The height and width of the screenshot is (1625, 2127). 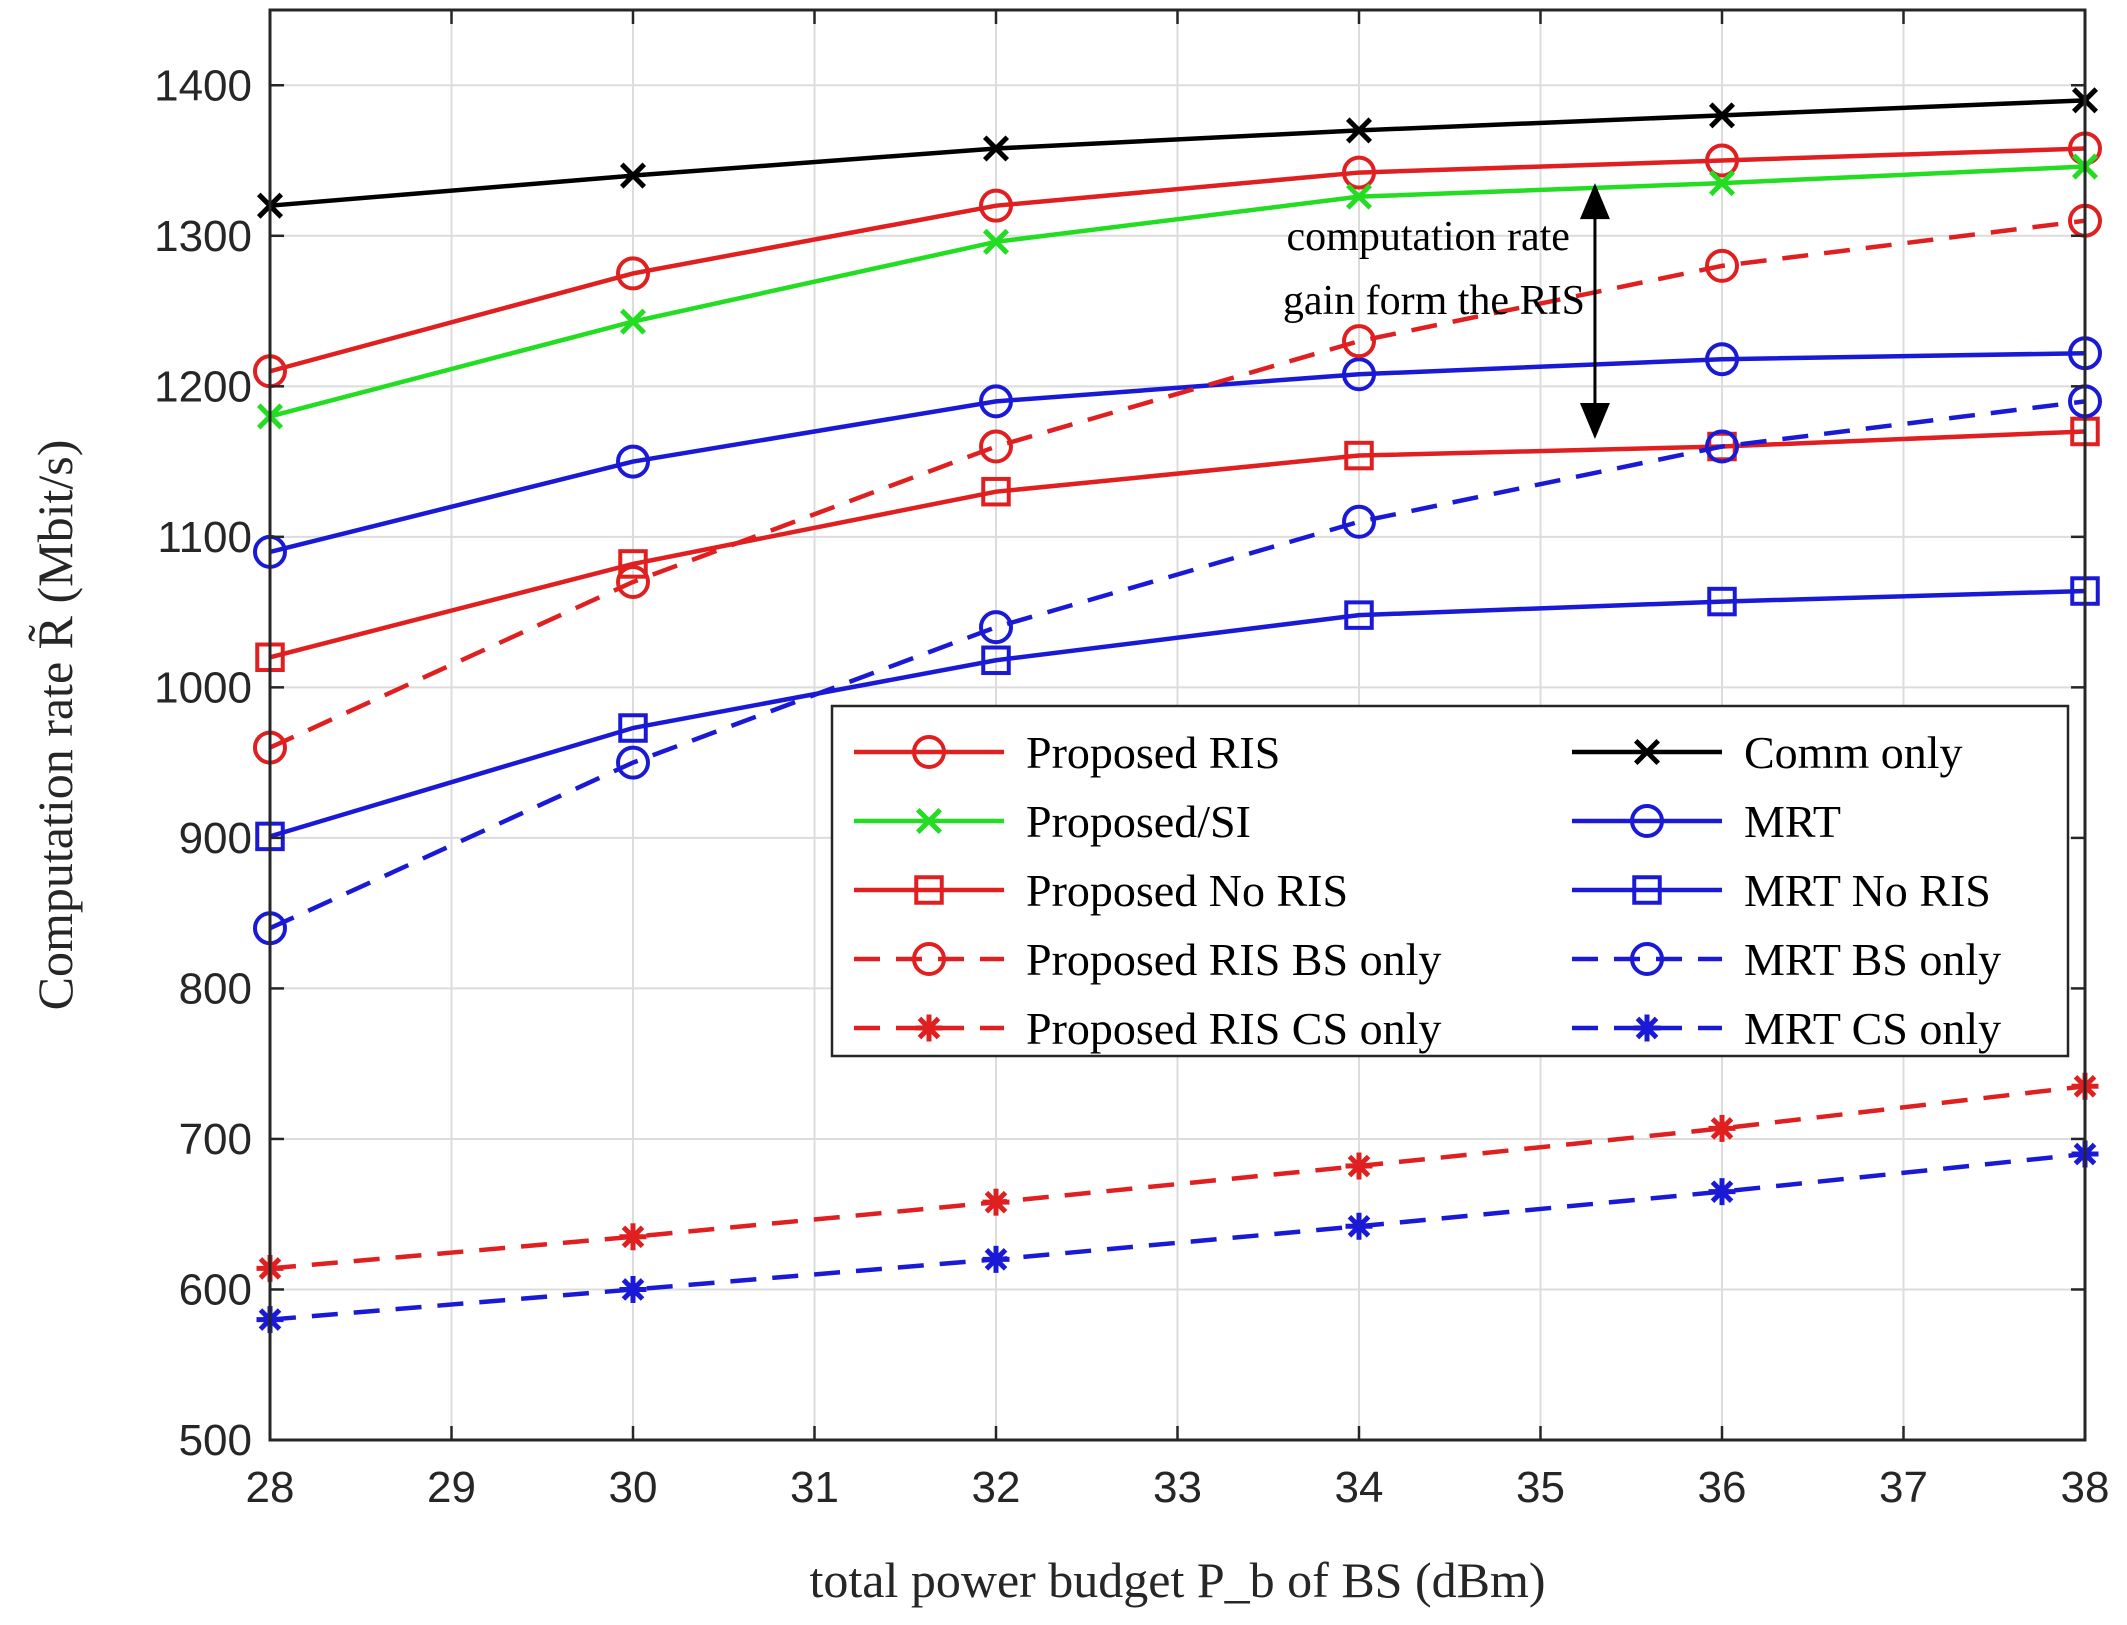 I want to click on y-tick-label: 700, so click(x=215, y=1139).